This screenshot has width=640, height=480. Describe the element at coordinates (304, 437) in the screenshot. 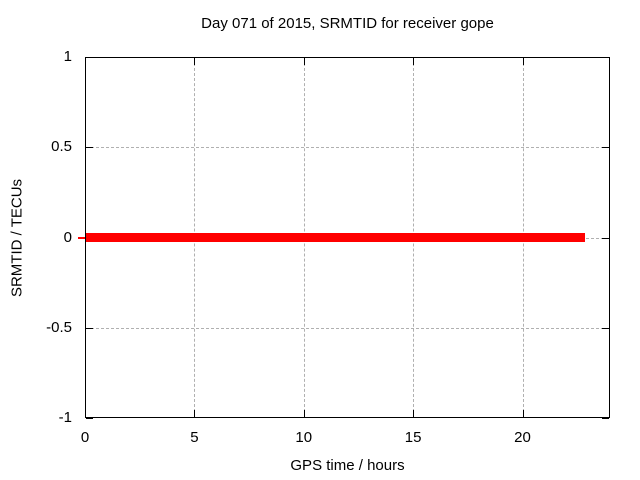

I see `x-tick-label: 10` at that location.